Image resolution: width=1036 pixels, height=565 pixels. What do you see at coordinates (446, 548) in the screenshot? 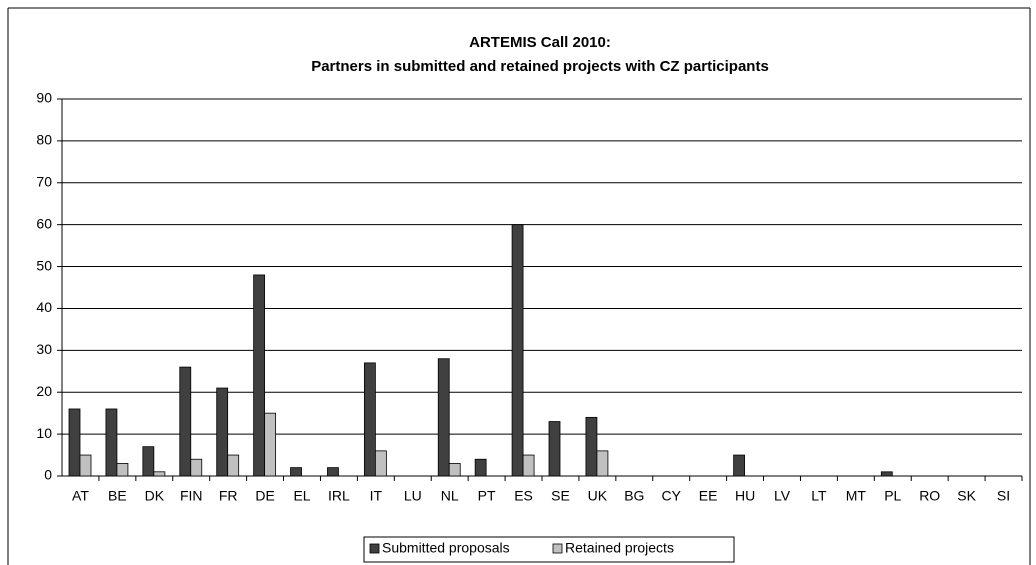
I see `legend-label: Submitted proposals` at bounding box center [446, 548].